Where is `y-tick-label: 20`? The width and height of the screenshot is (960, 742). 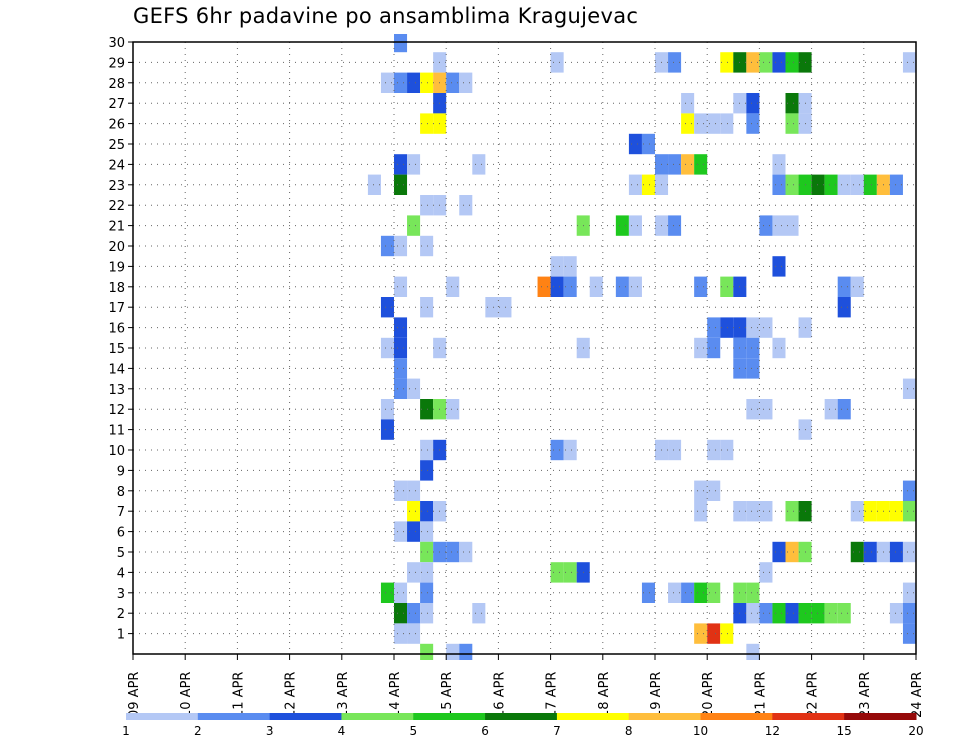 y-tick-label: 20 is located at coordinates (116, 247).